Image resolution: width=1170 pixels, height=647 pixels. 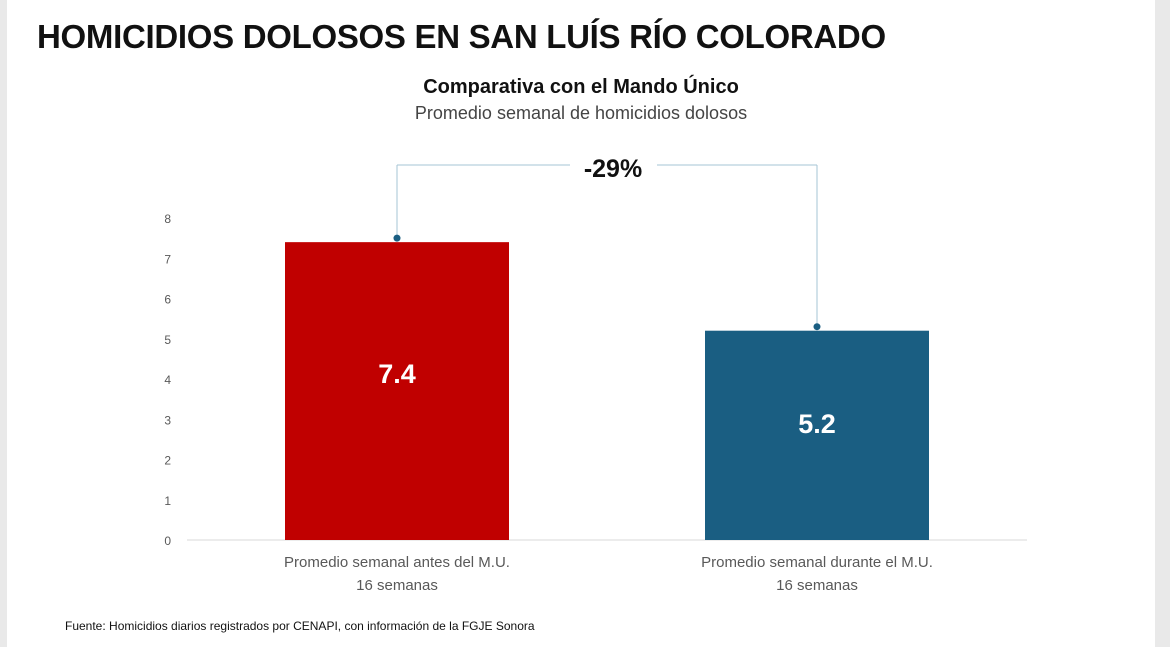 I want to click on y-tick-label: 1, so click(x=167, y=501).